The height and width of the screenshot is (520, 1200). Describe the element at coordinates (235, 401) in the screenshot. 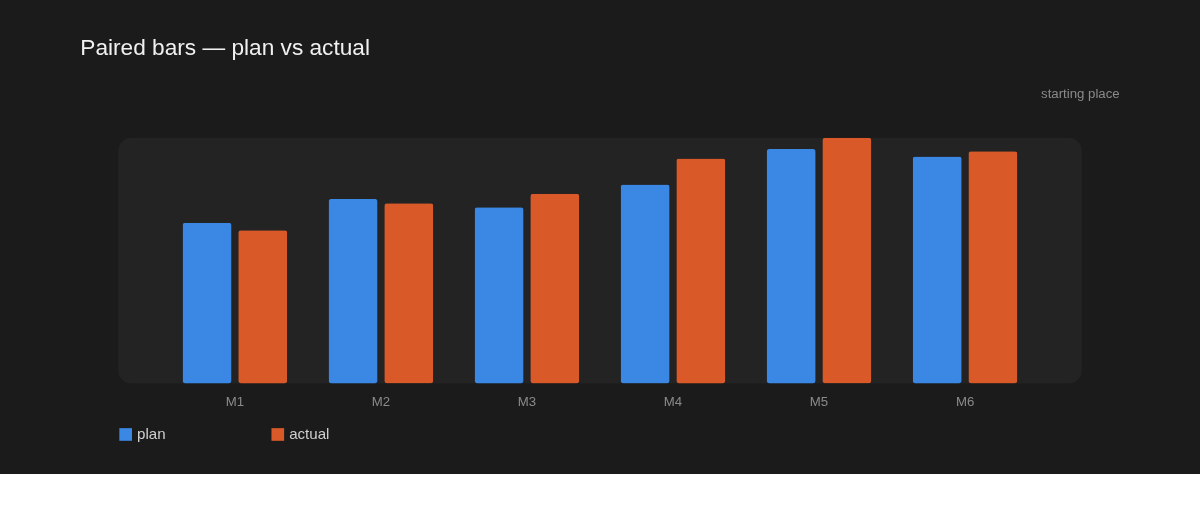

I see `x-tick-label: M1` at that location.